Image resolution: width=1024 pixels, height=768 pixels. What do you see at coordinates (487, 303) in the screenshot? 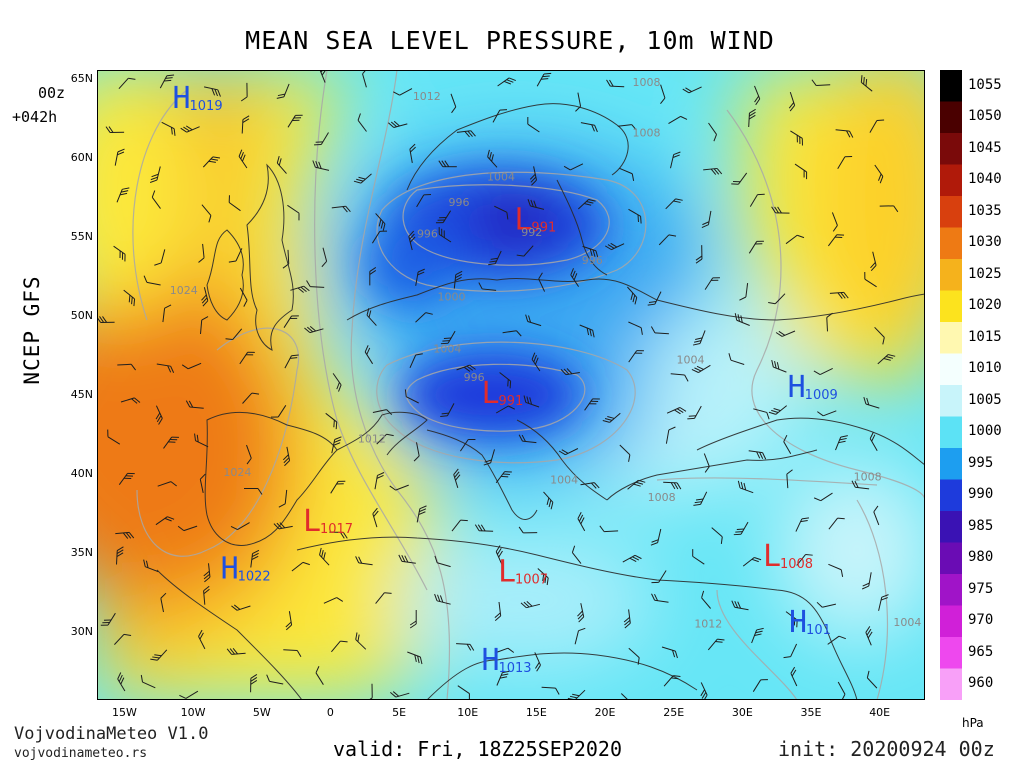
I see `pressure-cores` at bounding box center [487, 303].